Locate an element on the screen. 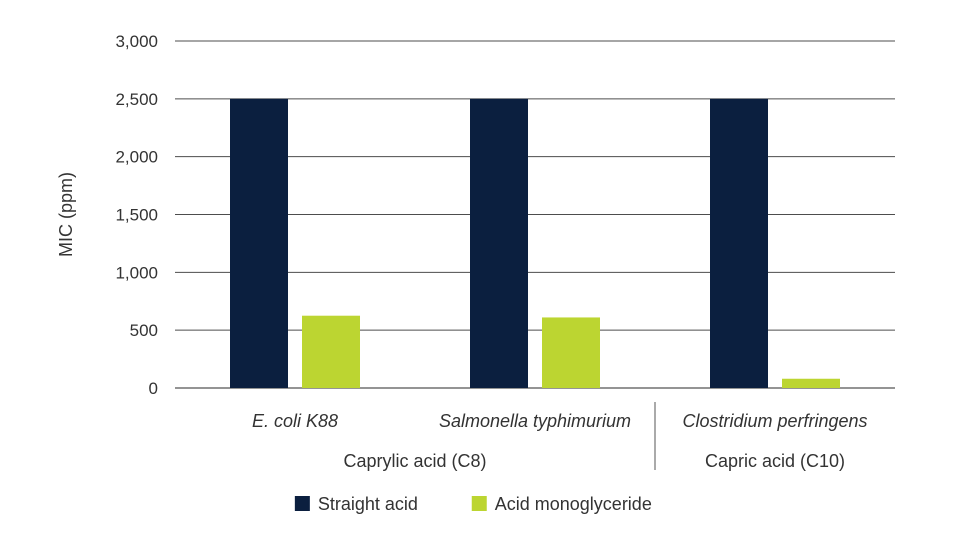 The height and width of the screenshot is (541, 960). category-label: Clostridium perfringens is located at coordinates (774, 421).